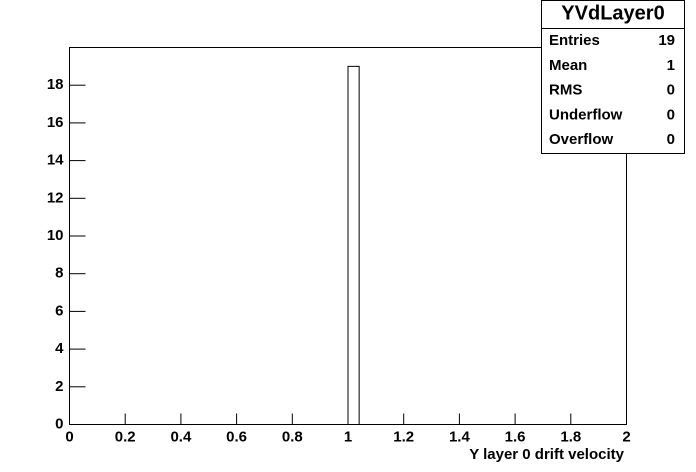 The height and width of the screenshot is (472, 696). I want to click on x-tick-label: 0.4, so click(181, 436).